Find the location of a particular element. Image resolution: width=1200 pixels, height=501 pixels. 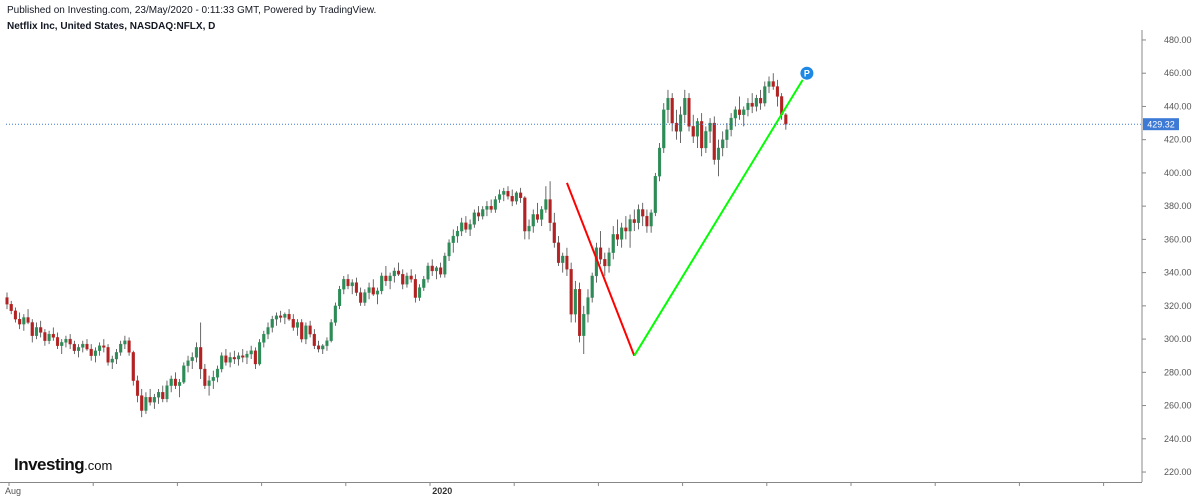

price-tick-label: 340.00 is located at coordinates (1178, 273).